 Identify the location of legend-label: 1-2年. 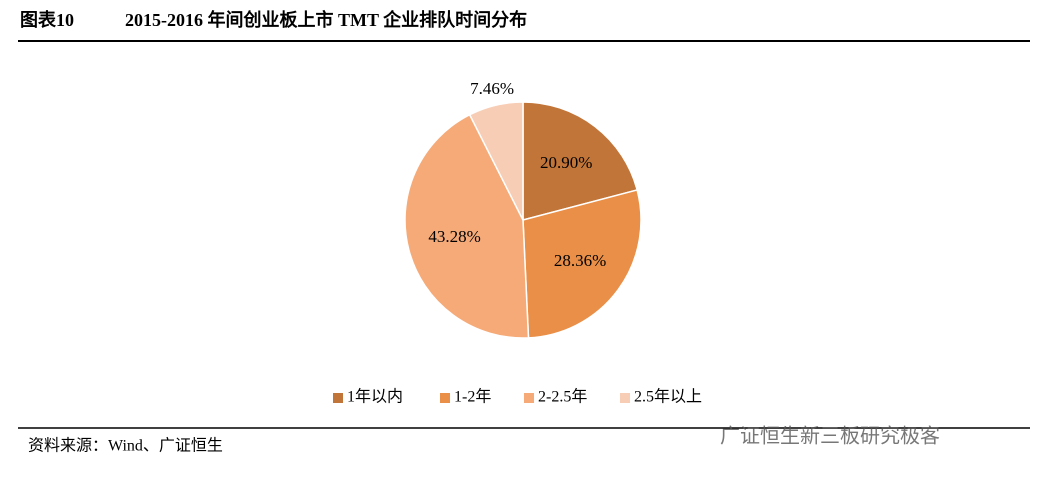
(472, 397).